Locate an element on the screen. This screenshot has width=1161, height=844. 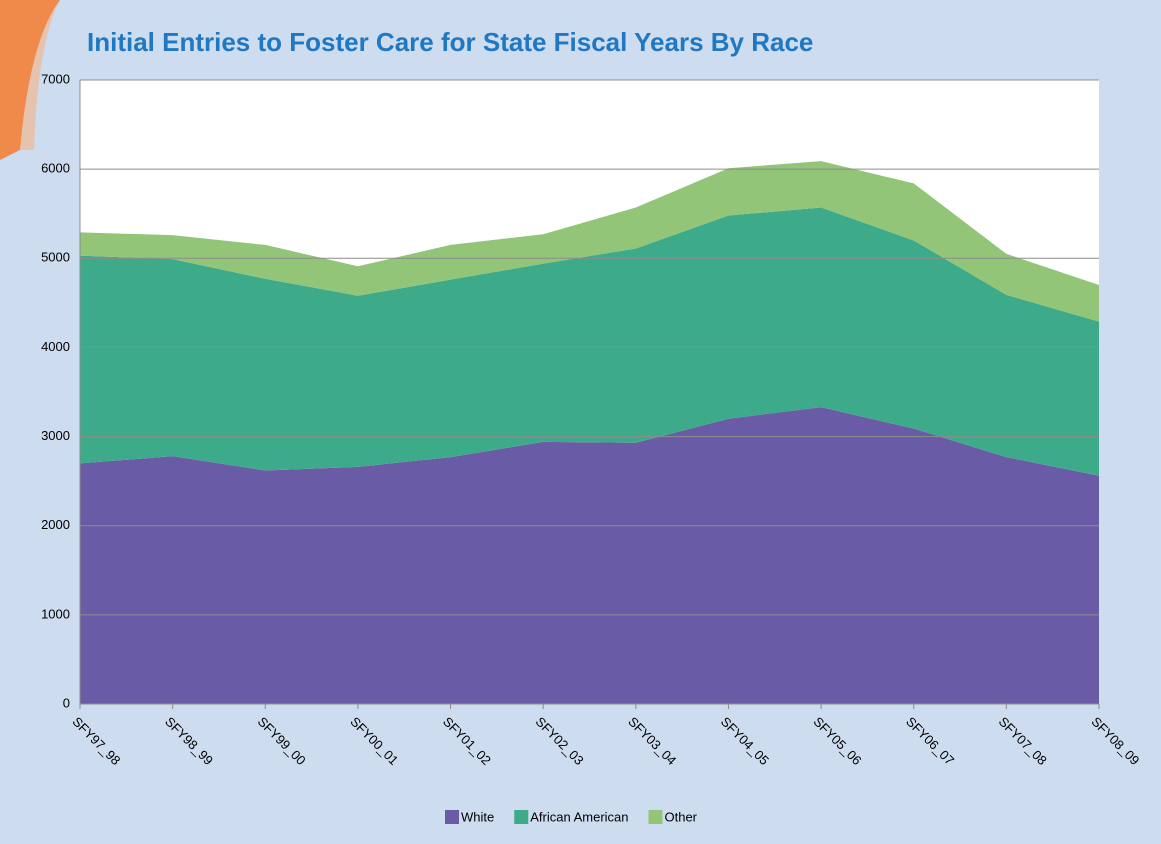
legend-label: African American is located at coordinates (579, 816).